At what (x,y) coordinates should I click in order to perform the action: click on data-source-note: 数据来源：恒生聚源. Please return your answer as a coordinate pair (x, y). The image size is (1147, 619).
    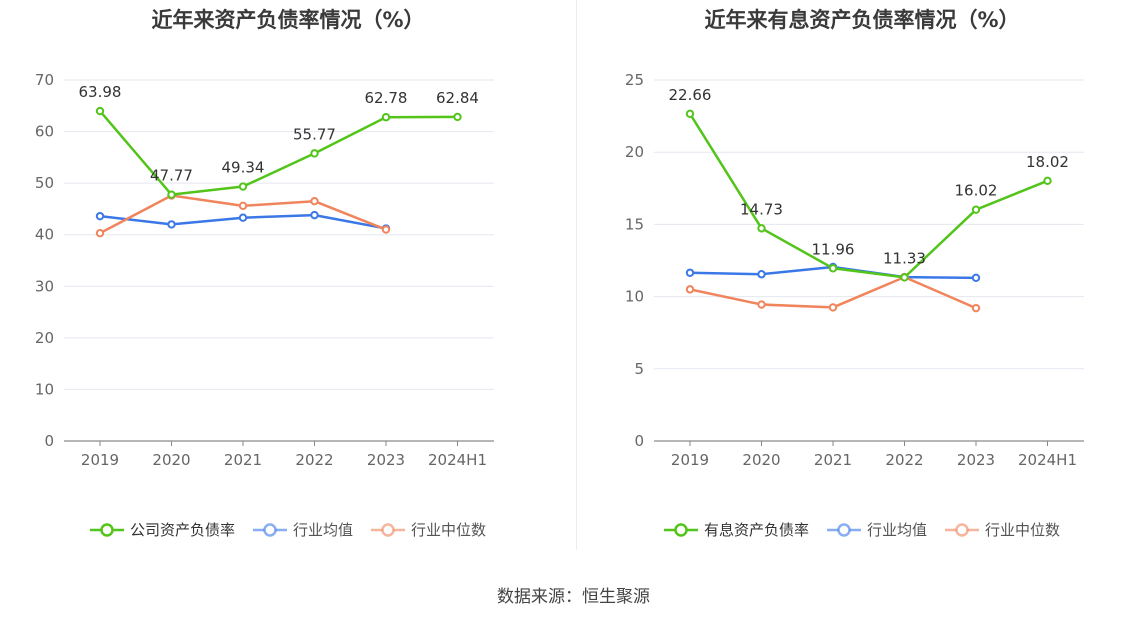
    Looking at the image, I should click on (573, 597).